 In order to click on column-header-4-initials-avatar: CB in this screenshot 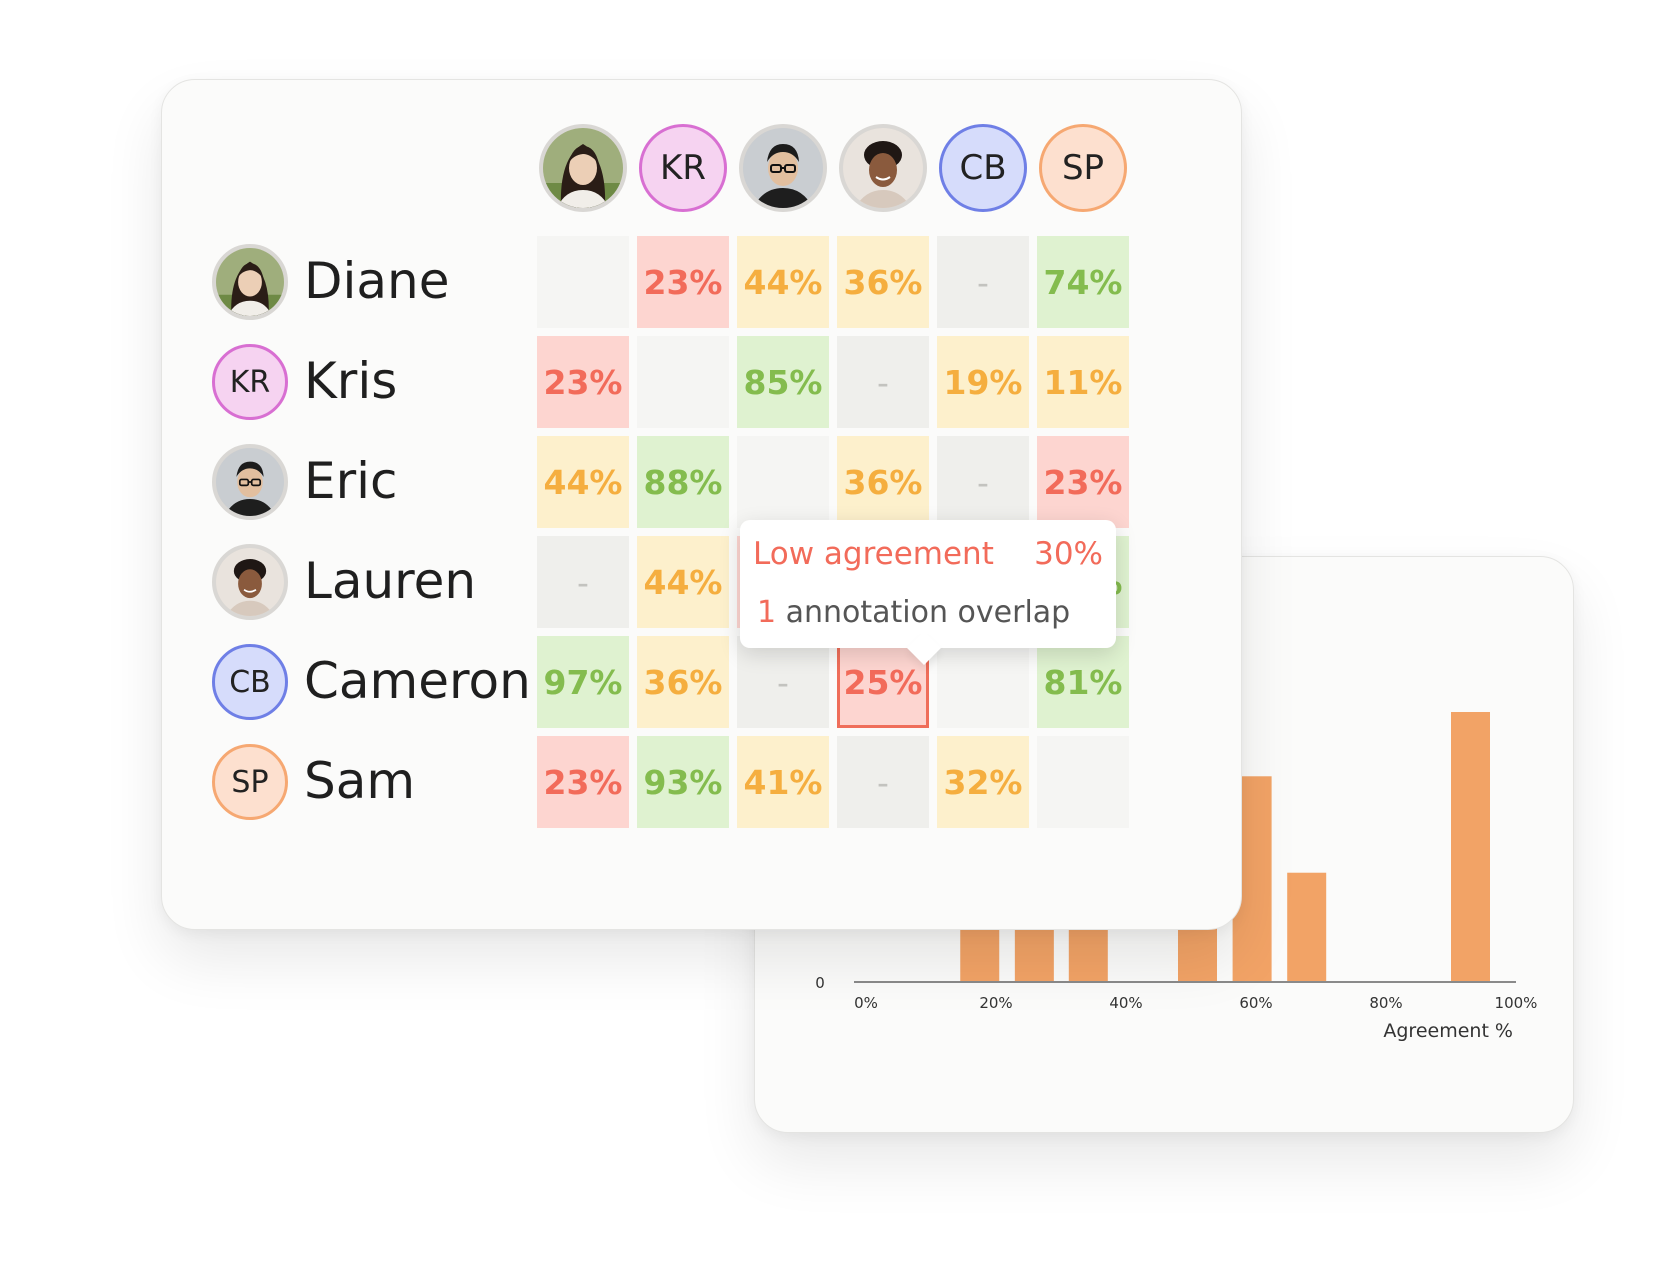, I will do `click(983, 168)`.